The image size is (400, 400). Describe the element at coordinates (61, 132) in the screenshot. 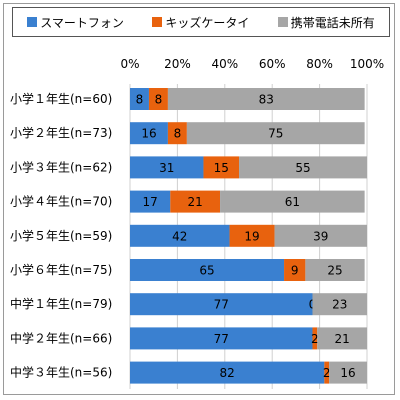

I see `category-label: 小学２年生(n=73)` at that location.